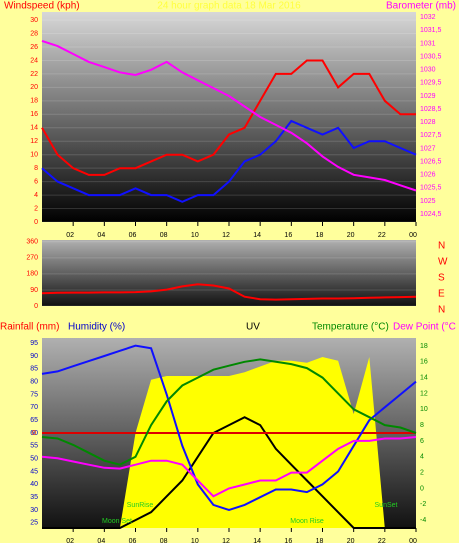  I want to click on y2-tick-label: 1030, so click(428, 70).